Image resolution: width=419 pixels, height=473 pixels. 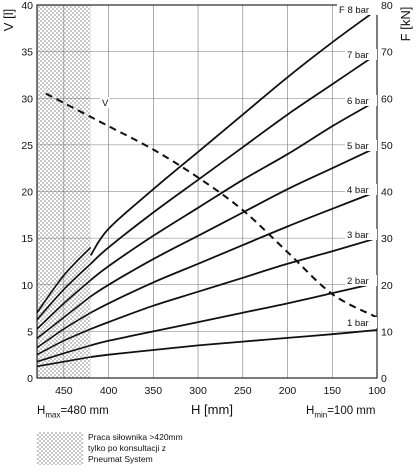 I want to click on y-left-tick-label: 0, so click(x=30, y=379).